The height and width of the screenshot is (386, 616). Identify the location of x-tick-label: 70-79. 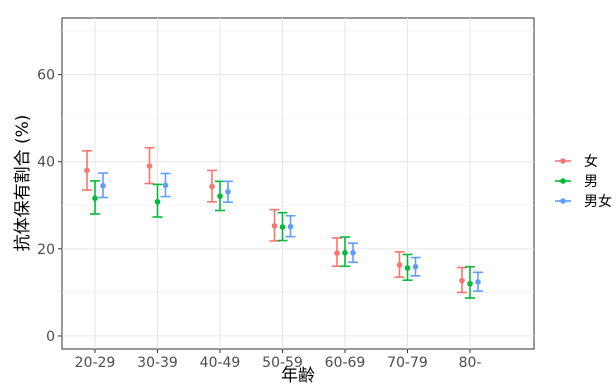
(407, 363).